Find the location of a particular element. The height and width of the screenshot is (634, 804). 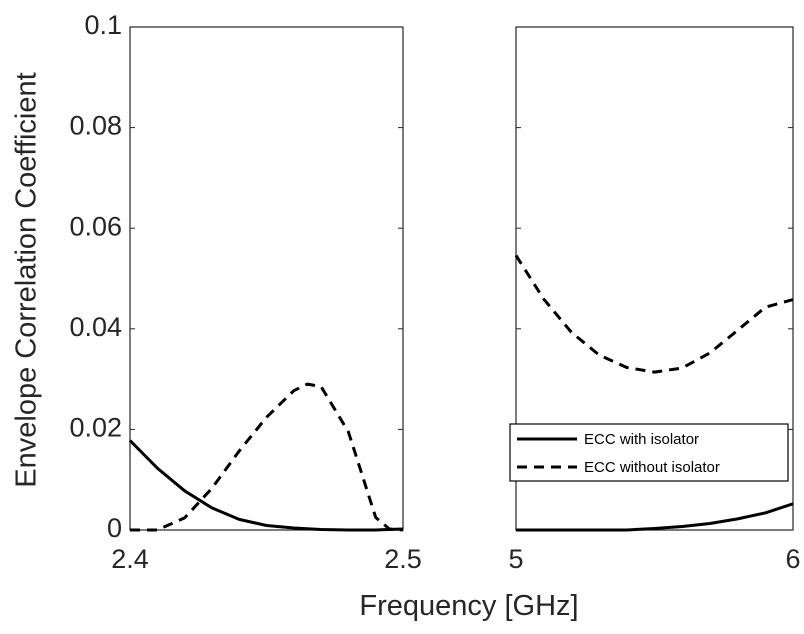

y-tick-label: 0.04 is located at coordinates (95, 327).